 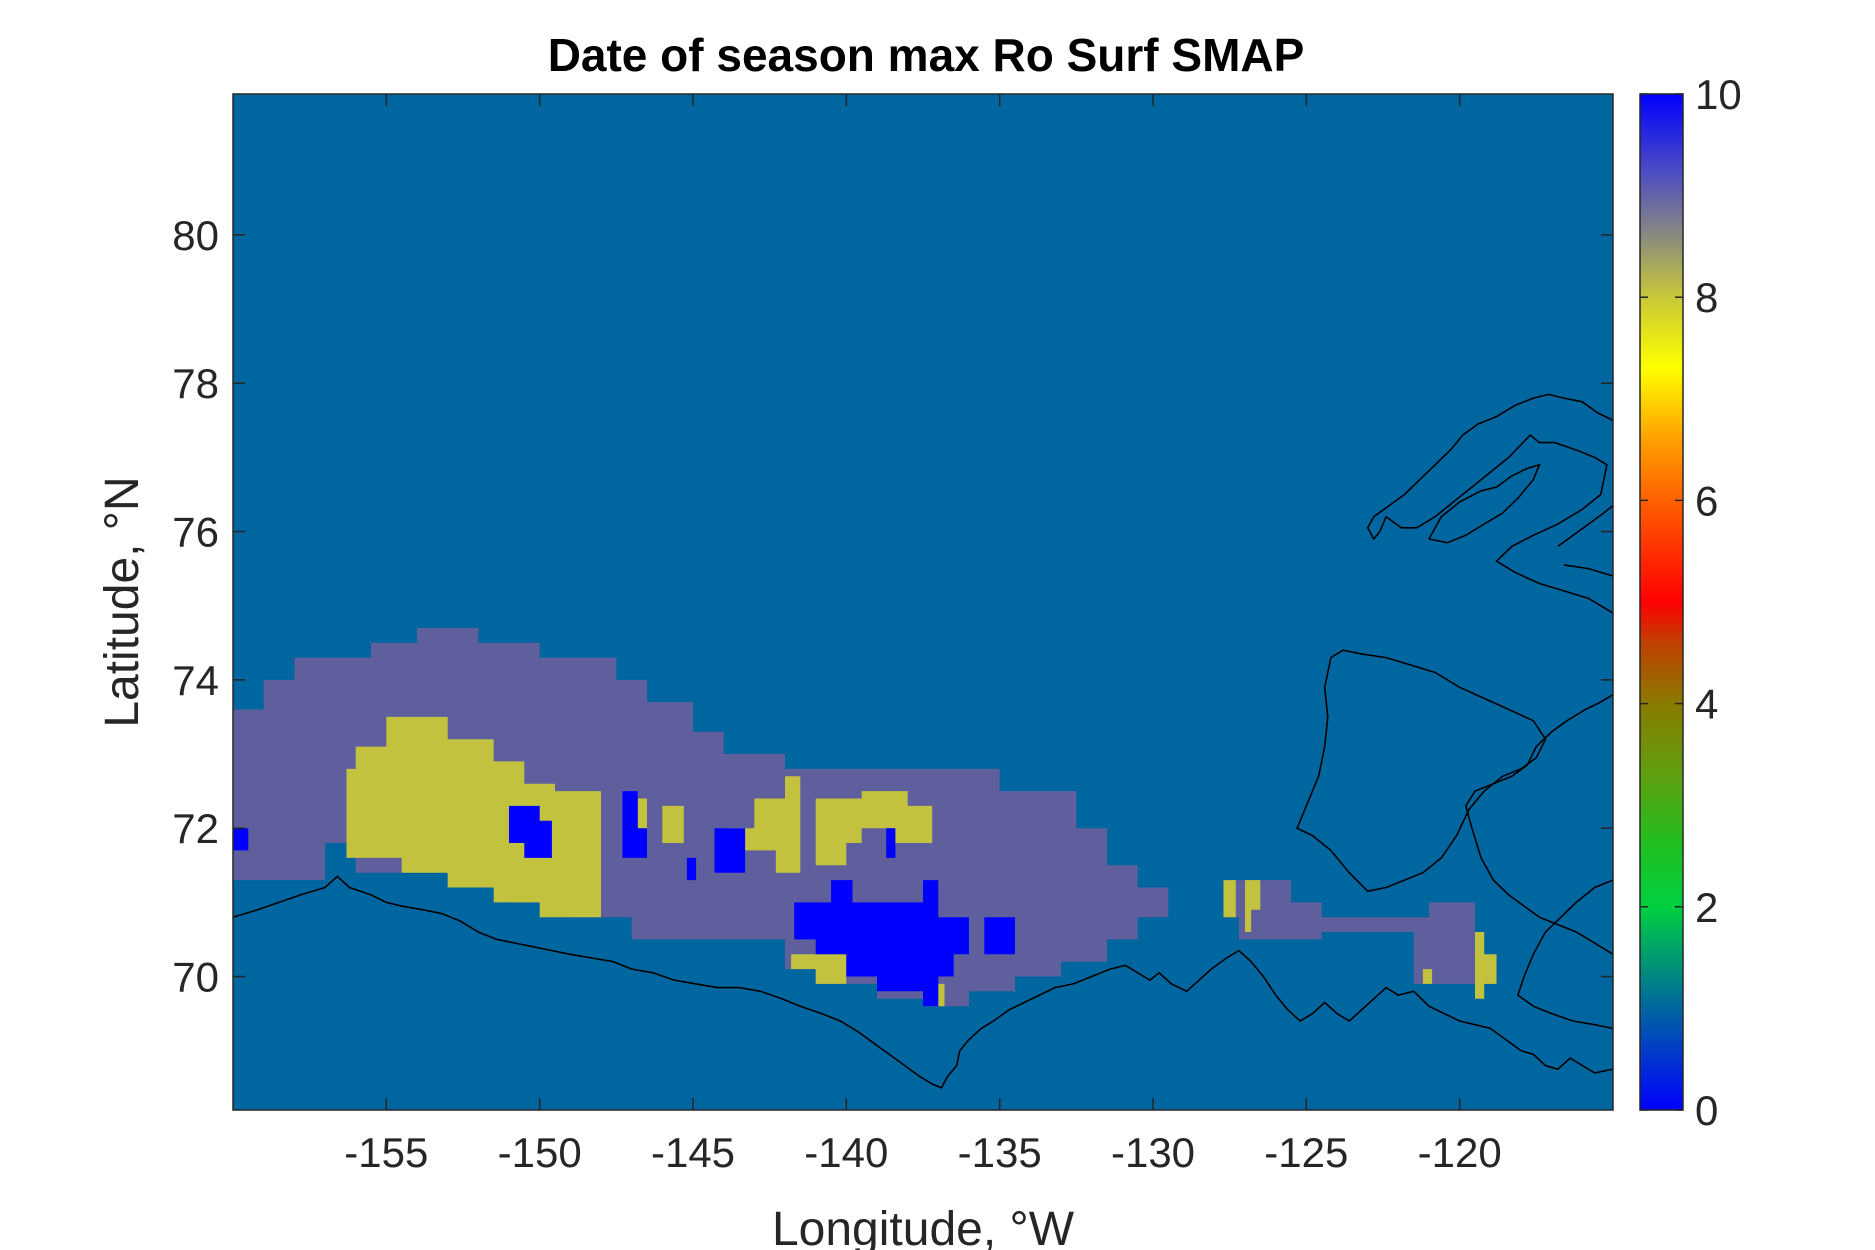 What do you see at coordinates (1706, 907) in the screenshot?
I see `colorbar-tick-label-1: 2` at bounding box center [1706, 907].